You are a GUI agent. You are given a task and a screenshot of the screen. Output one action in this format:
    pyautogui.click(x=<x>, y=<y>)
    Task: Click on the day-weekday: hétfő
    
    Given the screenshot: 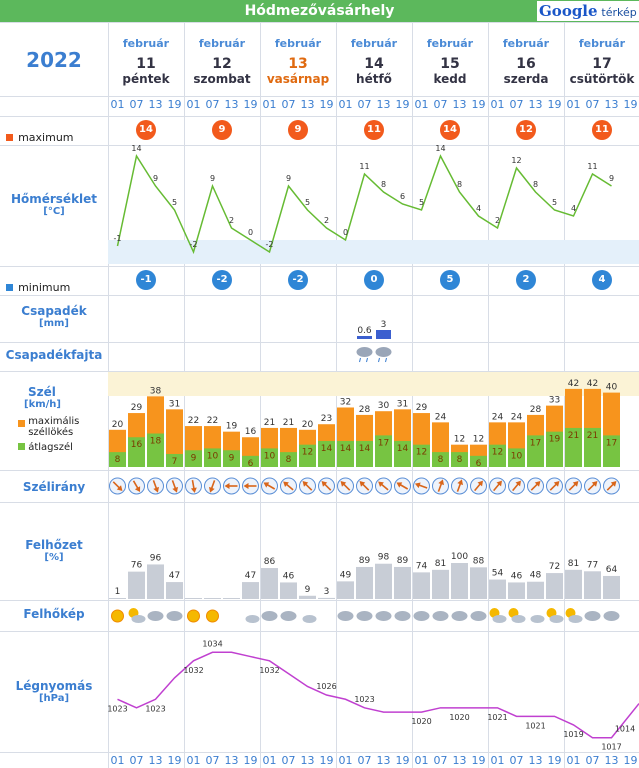 What is the action you would take?
    pyautogui.click(x=374, y=79)
    